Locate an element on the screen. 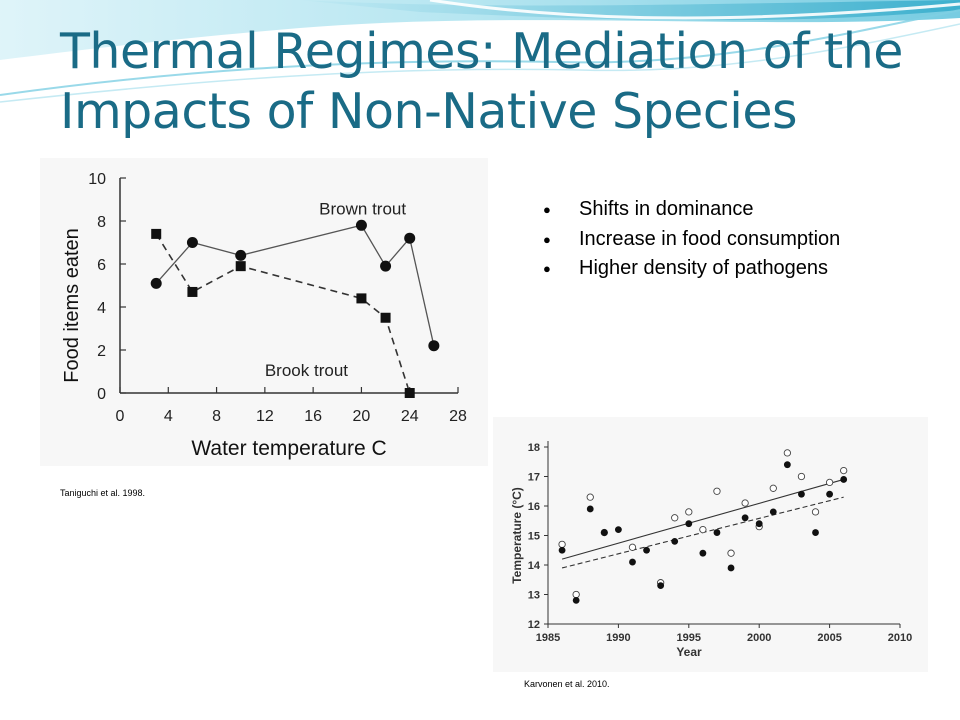 This screenshot has width=960, height=720. decorative-wave-banner is located at coordinates (480, 51).